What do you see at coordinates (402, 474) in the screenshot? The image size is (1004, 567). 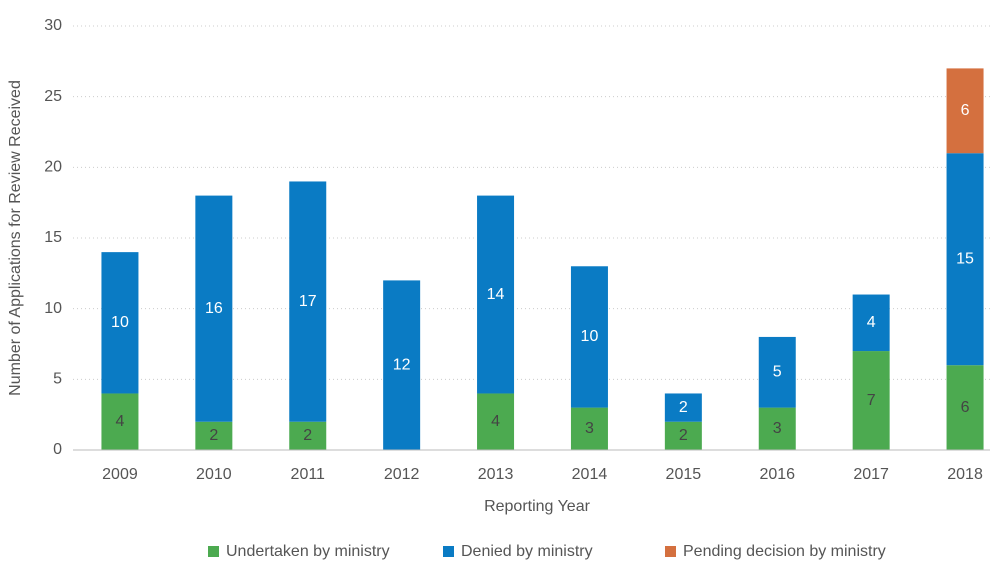 I see `x-tick-label: 2012` at bounding box center [402, 474].